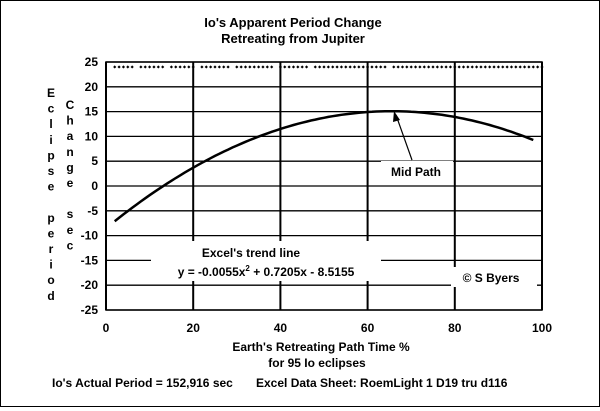 This screenshot has height=411, width=600. What do you see at coordinates (94, 186) in the screenshot?
I see `y-tick-label: 0` at bounding box center [94, 186].